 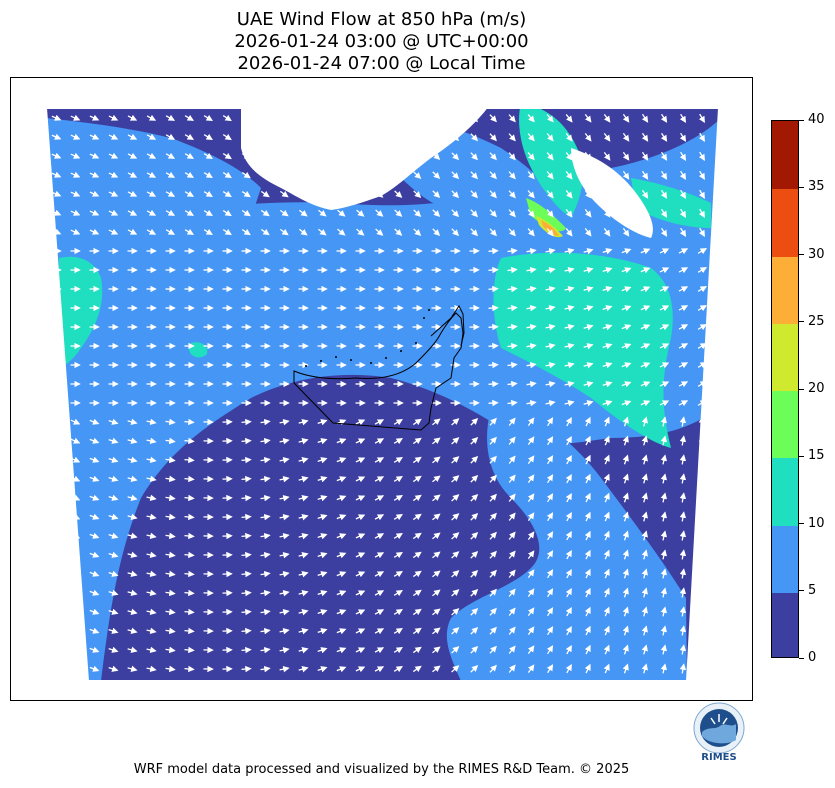 What do you see at coordinates (816, 119) in the screenshot?
I see `colorbar-tick-label: 40` at bounding box center [816, 119].